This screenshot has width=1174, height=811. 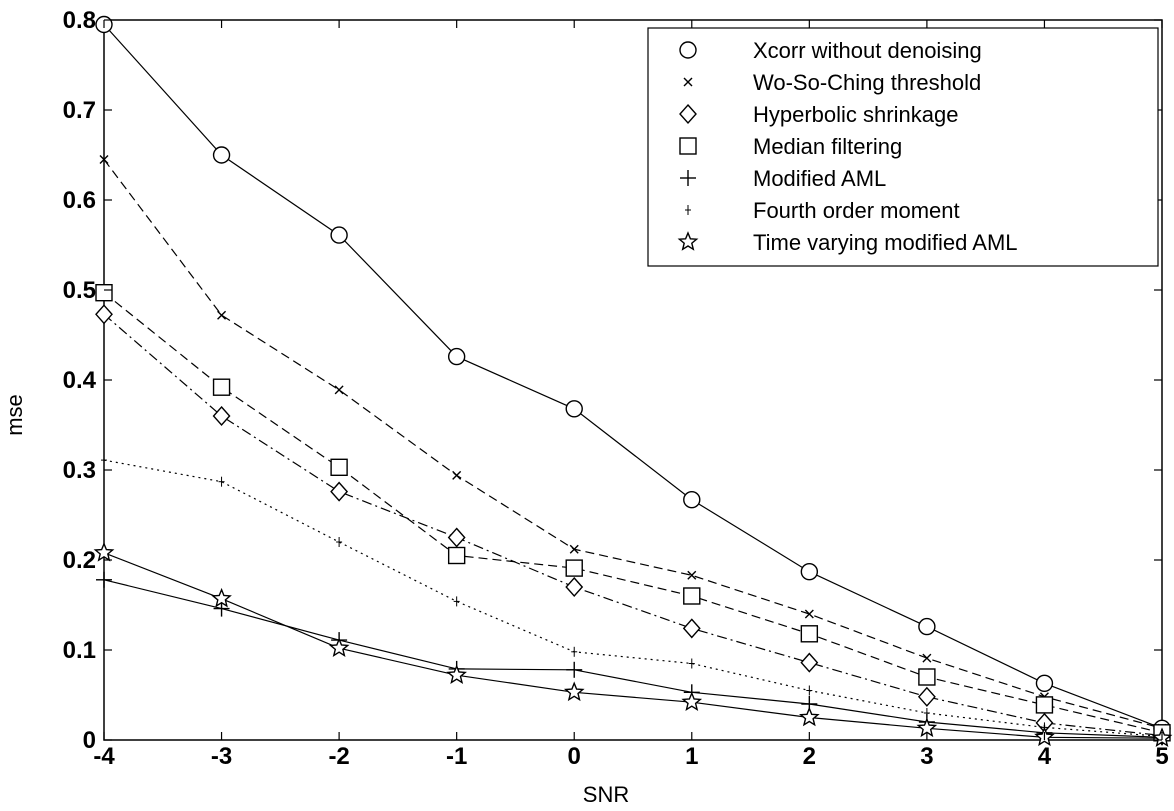 I want to click on y-tick-label: 0.6, so click(x=79, y=200).